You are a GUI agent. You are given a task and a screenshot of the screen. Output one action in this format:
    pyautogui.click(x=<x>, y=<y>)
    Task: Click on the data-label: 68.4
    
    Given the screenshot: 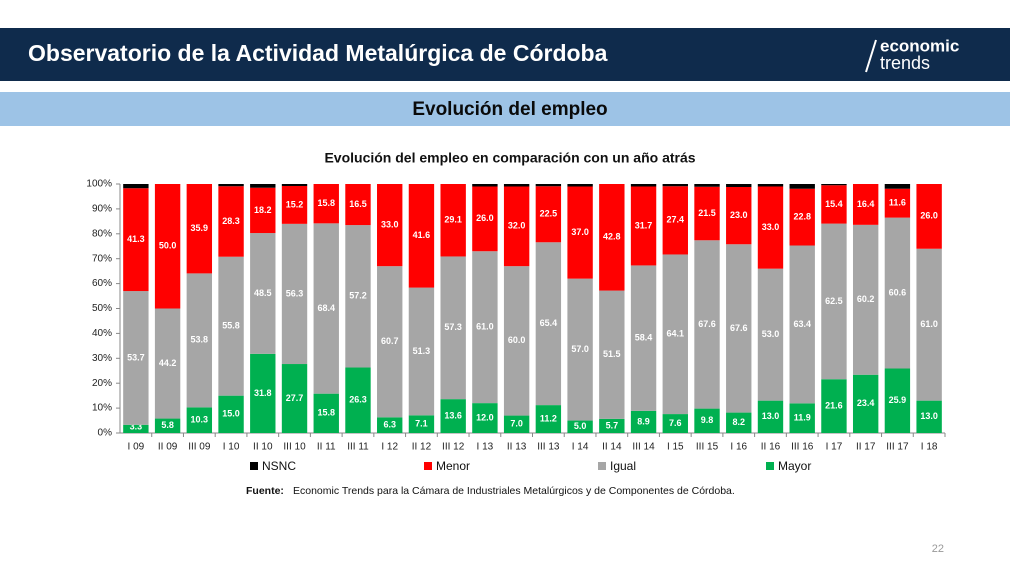 What is the action you would take?
    pyautogui.click(x=326, y=308)
    